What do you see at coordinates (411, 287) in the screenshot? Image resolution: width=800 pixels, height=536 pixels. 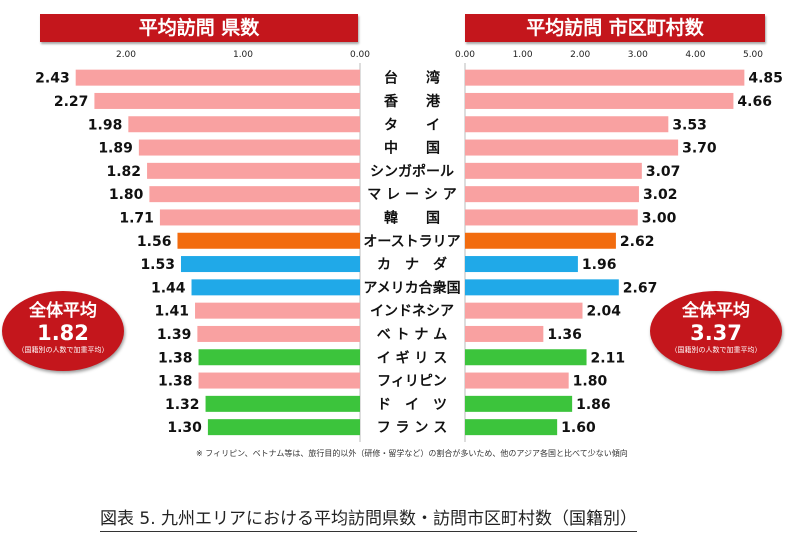 I see `category-label: アメリカ合衆国` at bounding box center [411, 287].